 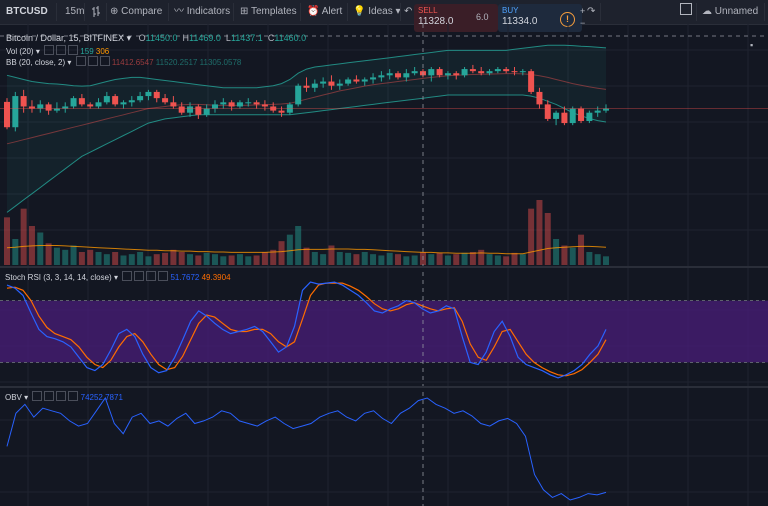 What do you see at coordinates (96, 12) in the screenshot?
I see `bar-style-icon` at bounding box center [96, 12].